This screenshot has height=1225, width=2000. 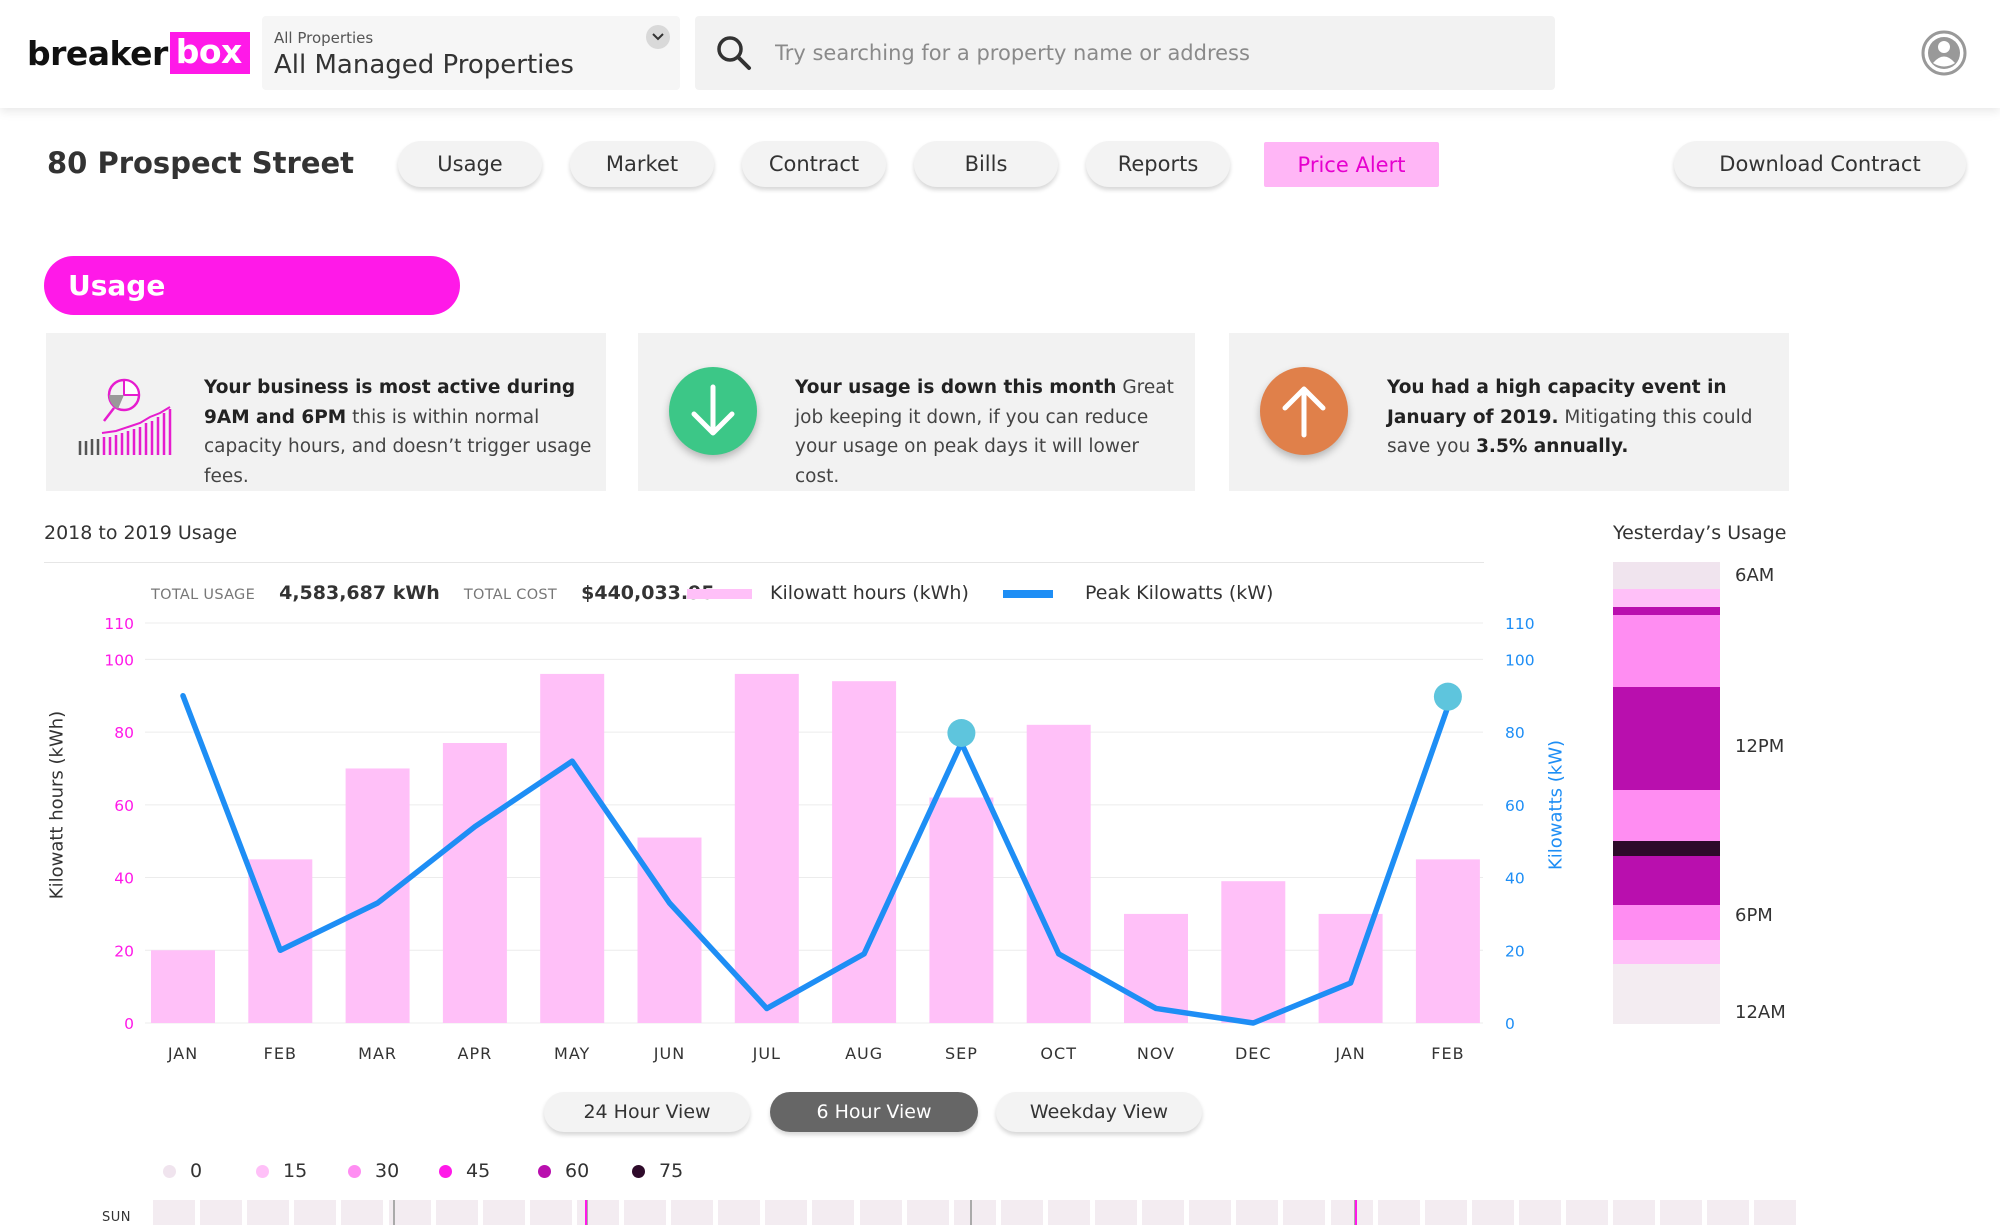 What do you see at coordinates (563, 1171) in the screenshot?
I see `scale-item-60: 60` at bounding box center [563, 1171].